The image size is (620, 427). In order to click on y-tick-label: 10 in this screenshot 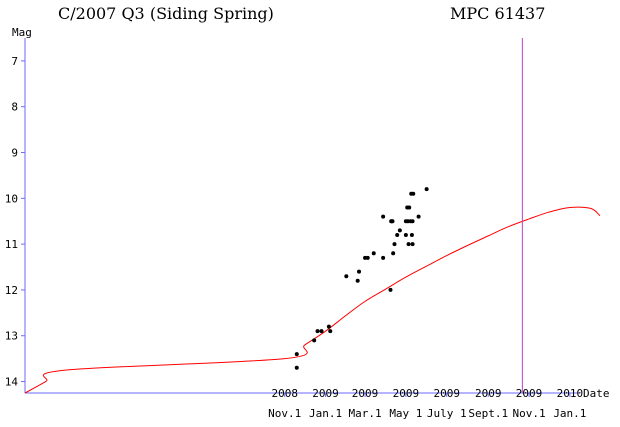, I will do `click(11, 198)`.